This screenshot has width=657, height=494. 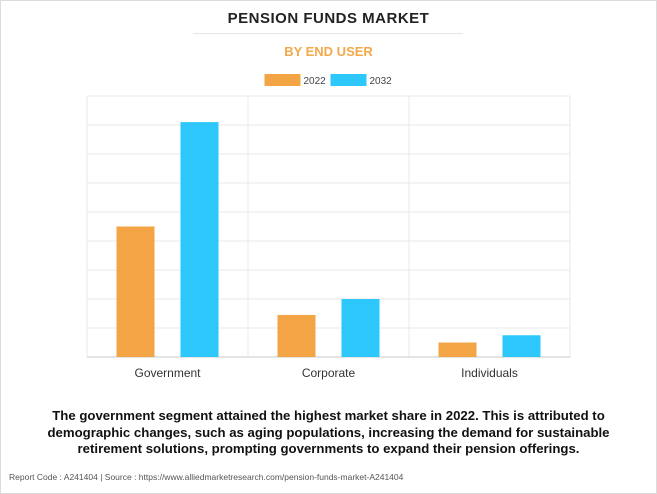 What do you see at coordinates (328, 18) in the screenshot?
I see `chart-title: PENSION FUNDS MARKET` at bounding box center [328, 18].